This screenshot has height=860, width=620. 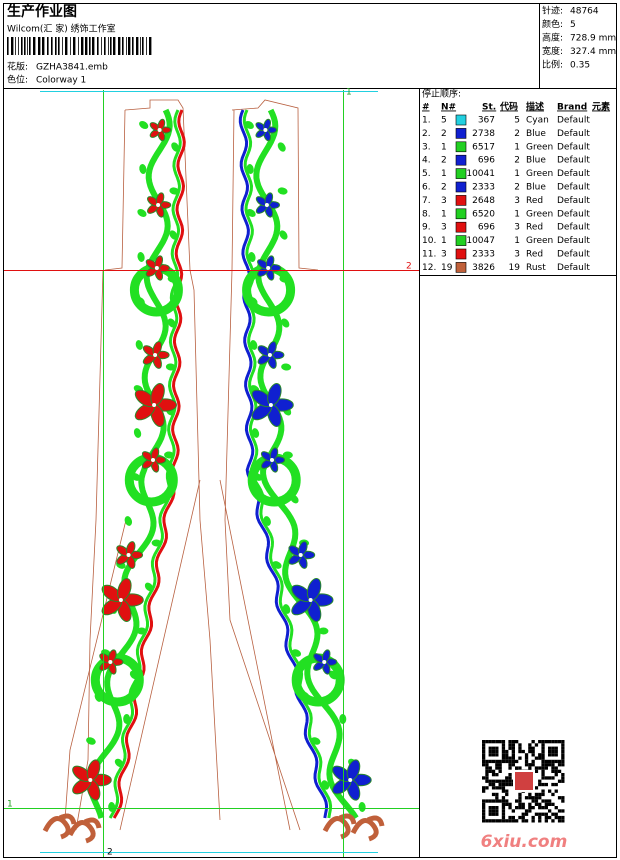 What do you see at coordinates (448, 108) in the screenshot?
I see `column-header: N#` at bounding box center [448, 108].